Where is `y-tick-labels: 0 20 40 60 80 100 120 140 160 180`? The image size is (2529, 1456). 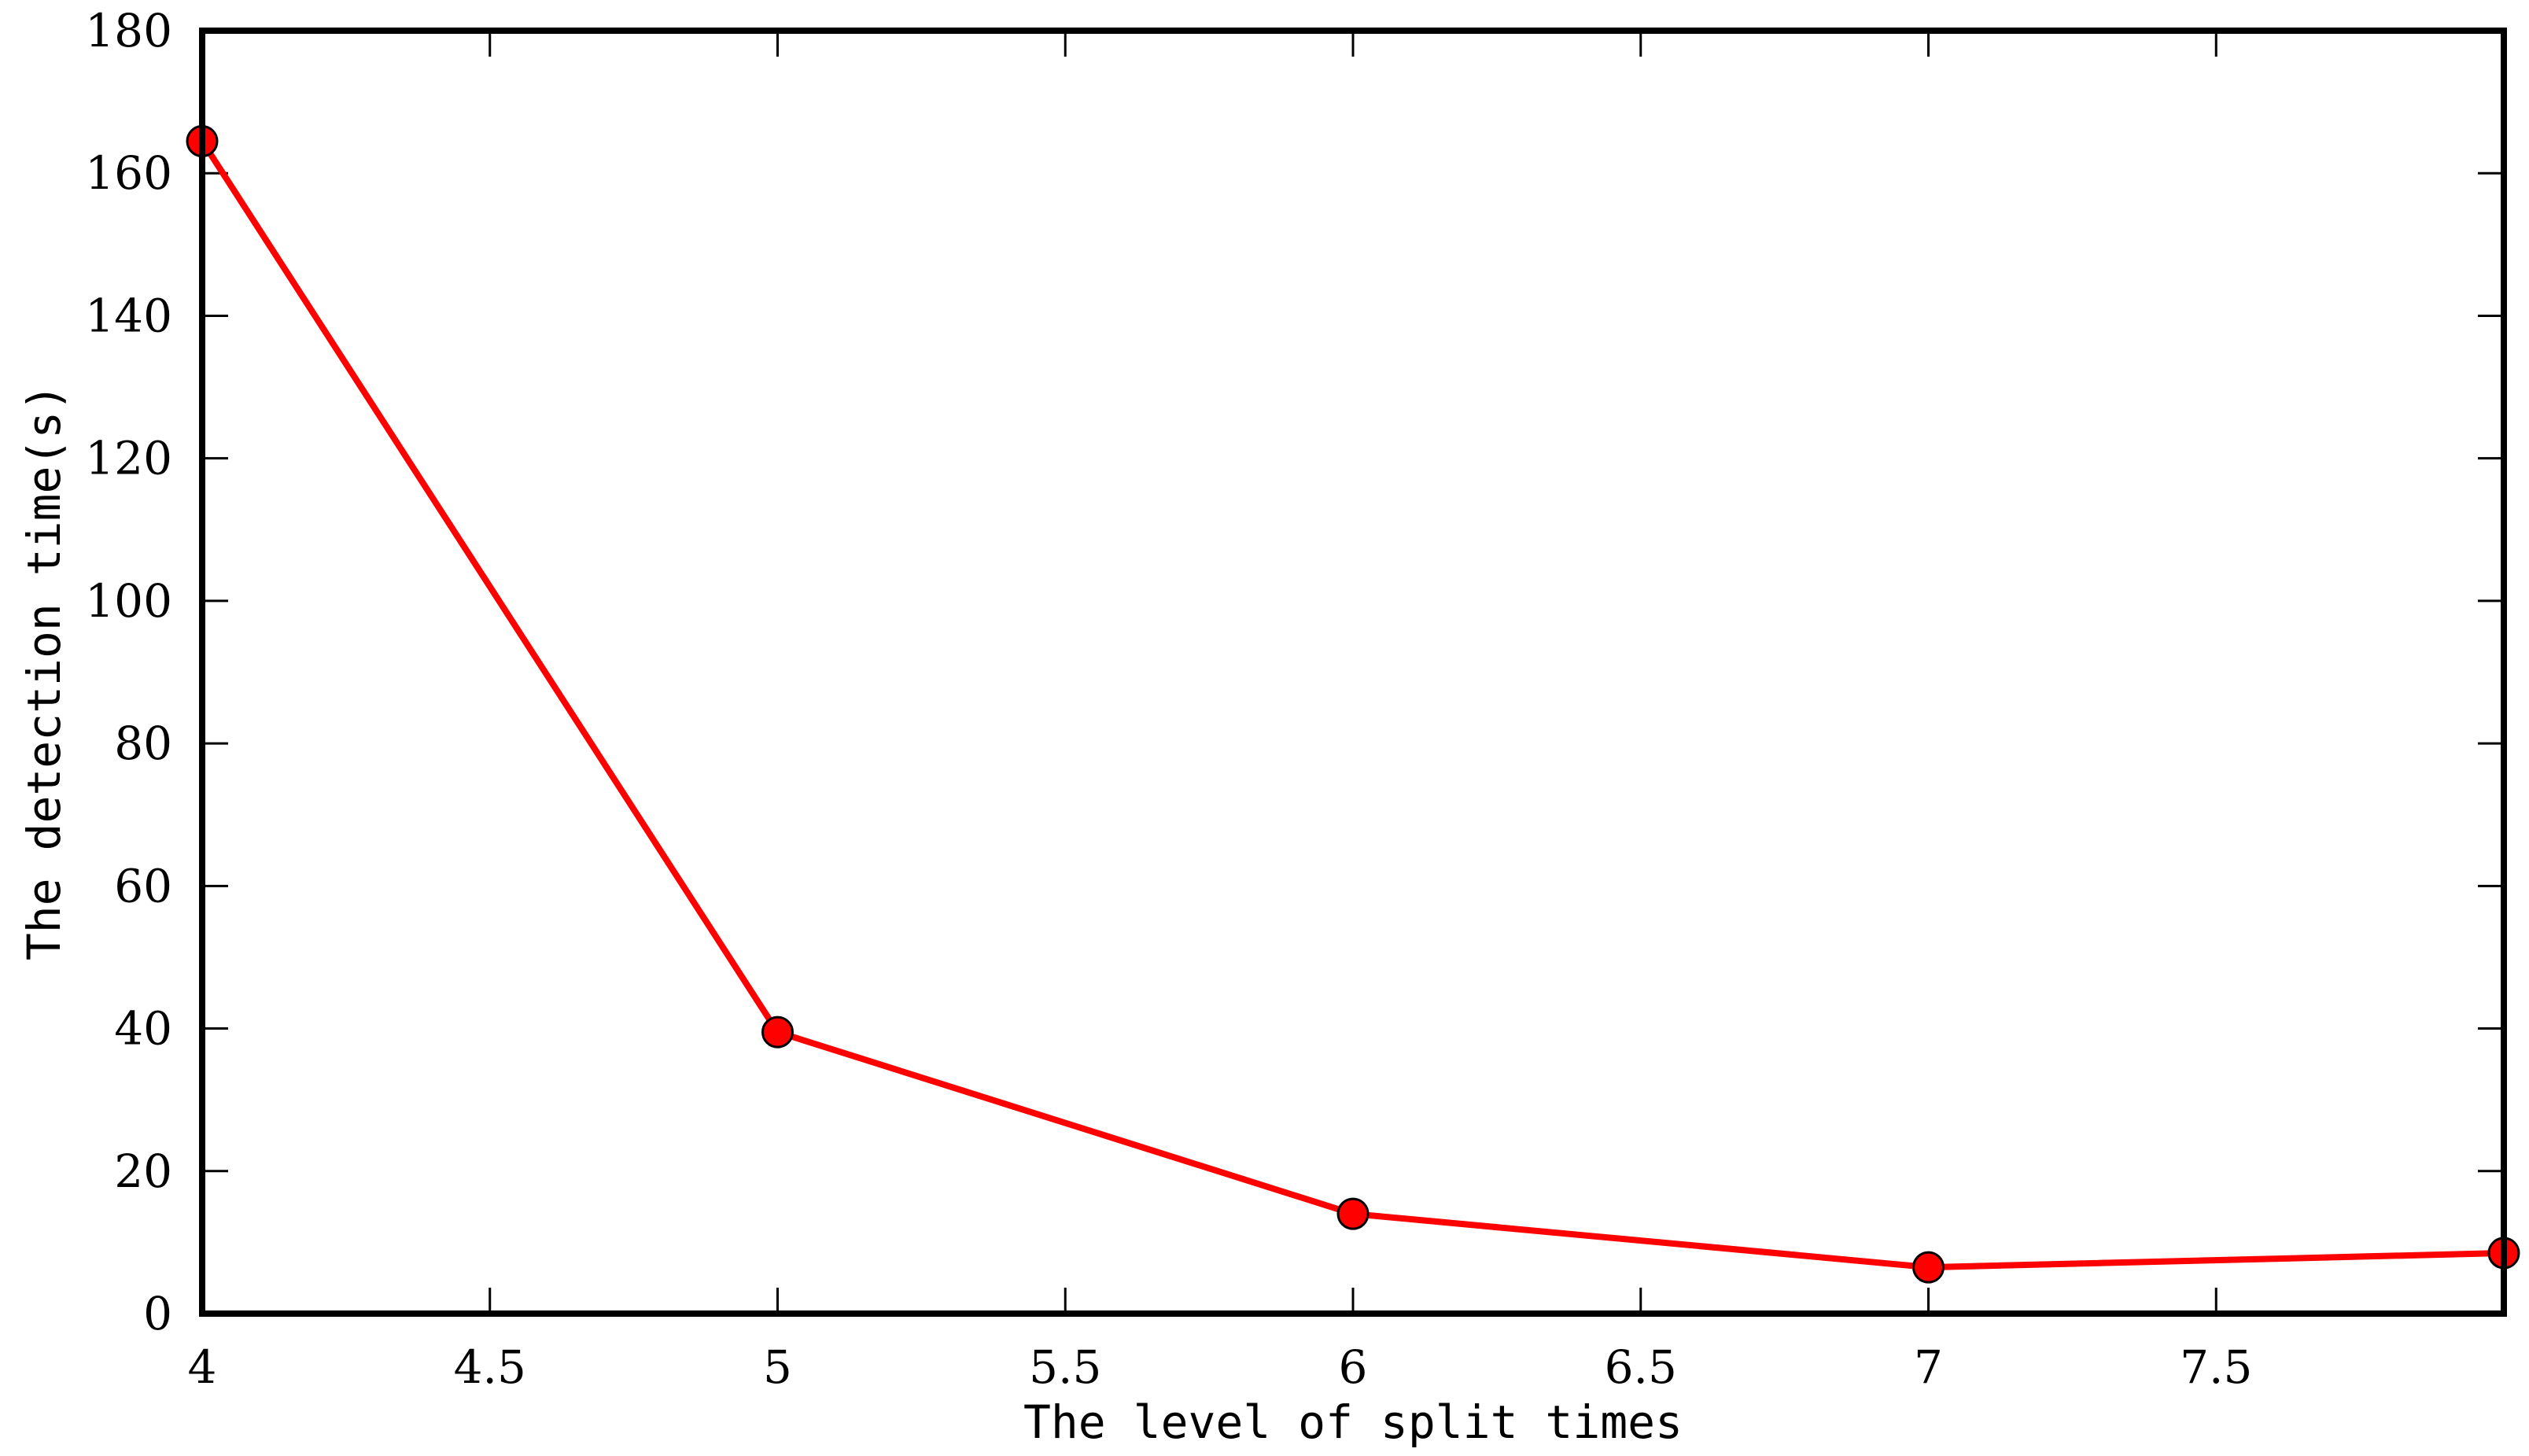
y-tick-labels: 0 20 40 60 80 100 120 140 160 180 is located at coordinates (128, 672).